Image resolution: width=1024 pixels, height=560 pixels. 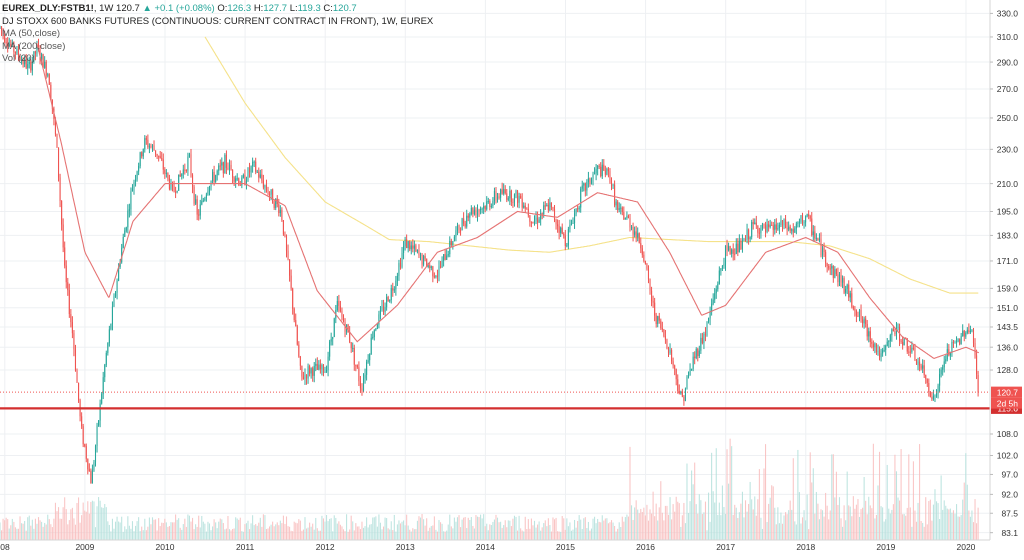 What do you see at coordinates (1008, 37) in the screenshot?
I see `price-tick-label: 310.0` at bounding box center [1008, 37].